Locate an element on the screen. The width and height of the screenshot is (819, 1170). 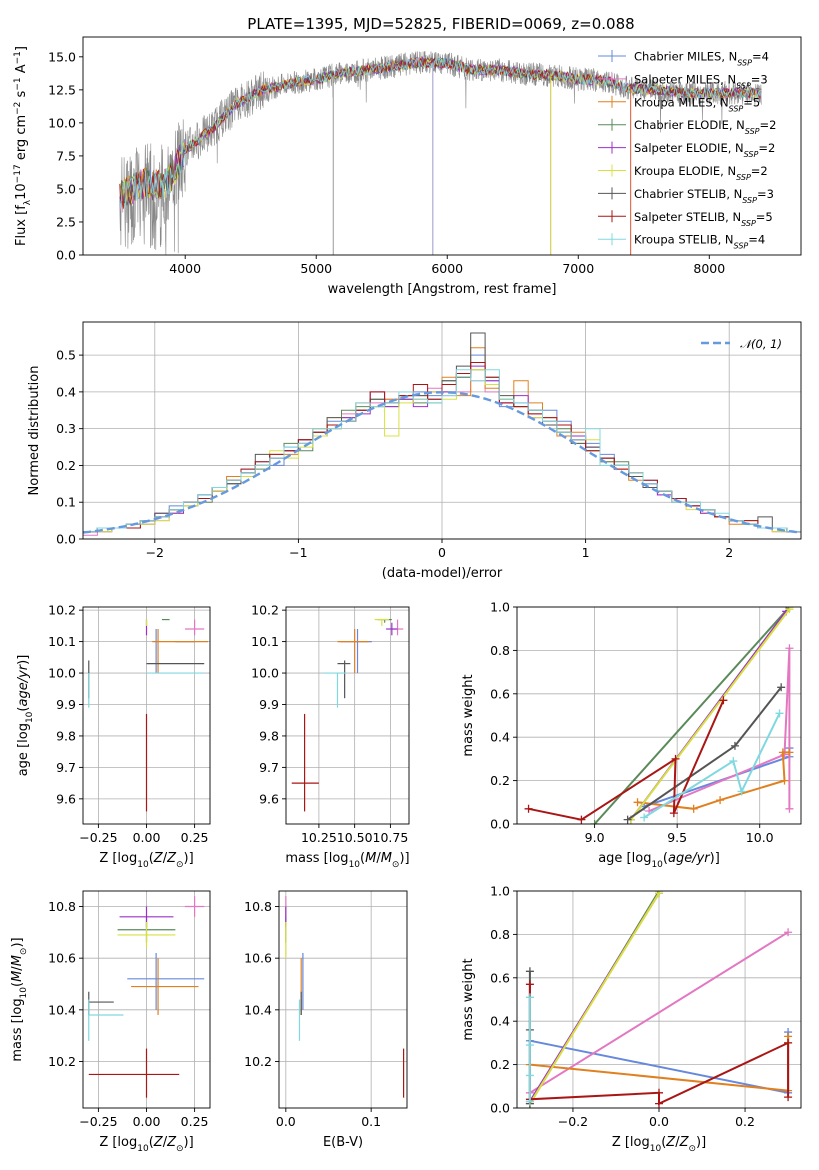
x-tick-label: 5000 is located at coordinates (316, 268).